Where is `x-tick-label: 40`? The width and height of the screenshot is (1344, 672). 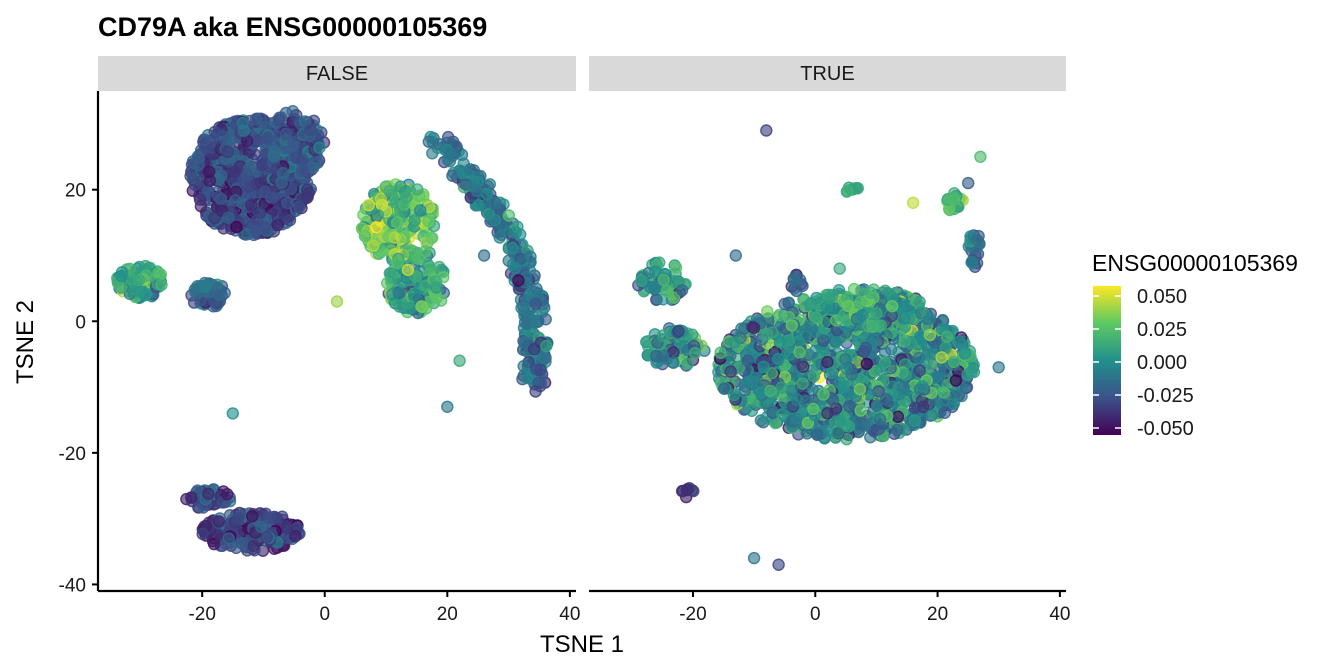
x-tick-label: 40 is located at coordinates (1059, 614).